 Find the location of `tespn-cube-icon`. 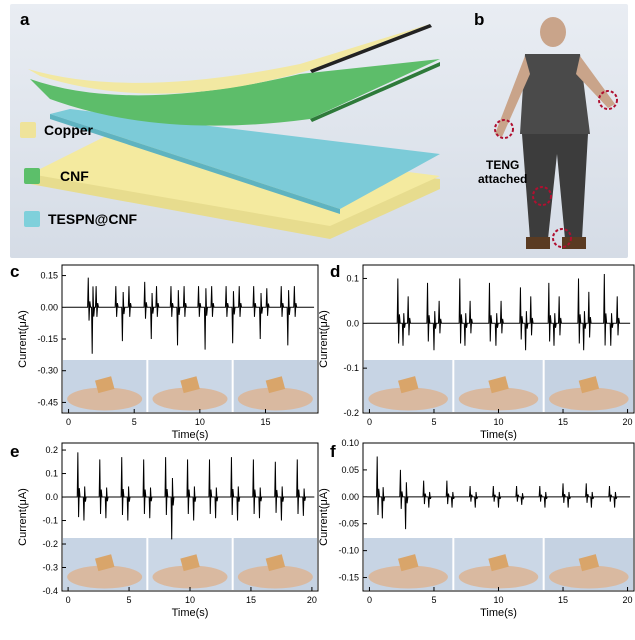

tespn-cube-icon is located at coordinates (32, 219).